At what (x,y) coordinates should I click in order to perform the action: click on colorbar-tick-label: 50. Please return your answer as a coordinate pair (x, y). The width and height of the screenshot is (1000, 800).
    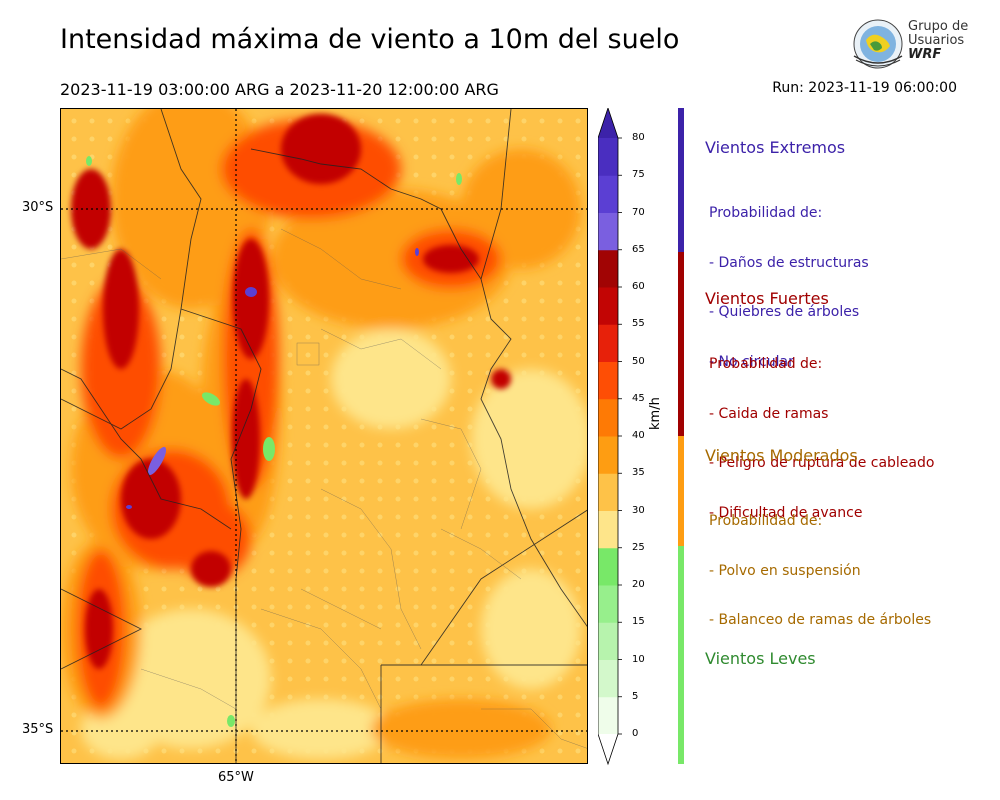
    Looking at the image, I should click on (638, 361).